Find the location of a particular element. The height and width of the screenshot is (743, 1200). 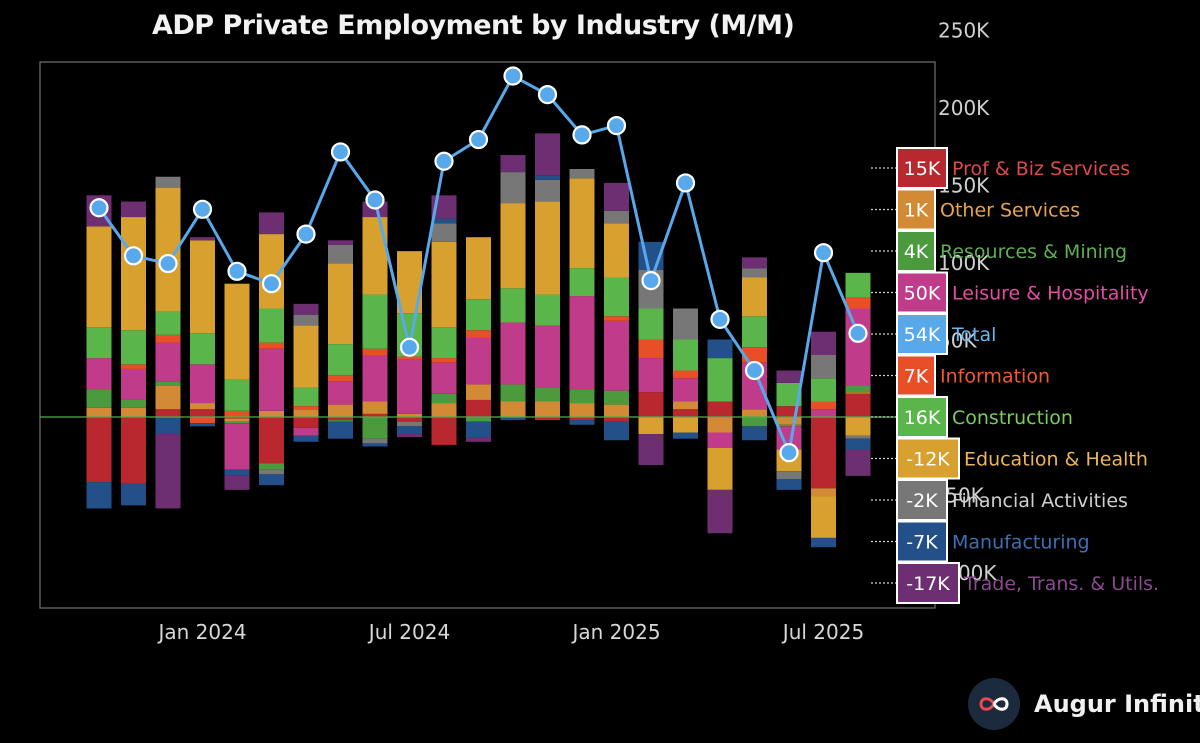

brand: Augur Infinity is located at coordinates (1084, 704).